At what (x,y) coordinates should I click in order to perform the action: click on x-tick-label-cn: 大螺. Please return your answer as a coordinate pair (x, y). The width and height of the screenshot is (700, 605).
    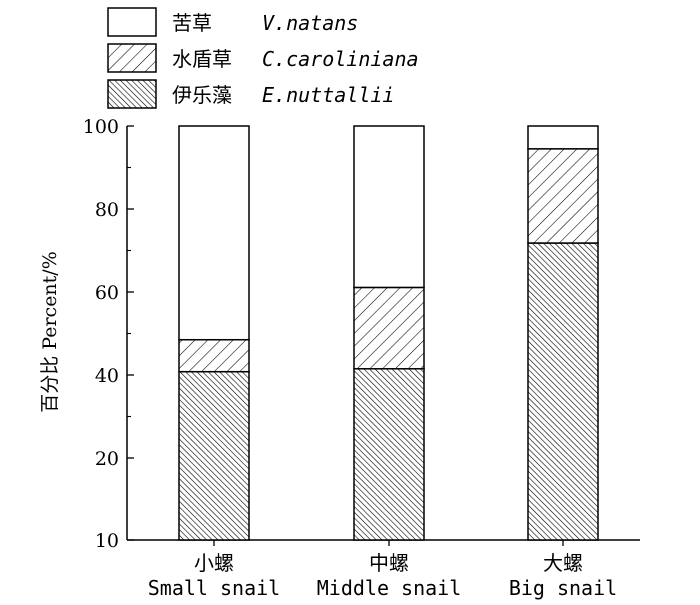
    Looking at the image, I should click on (563, 563).